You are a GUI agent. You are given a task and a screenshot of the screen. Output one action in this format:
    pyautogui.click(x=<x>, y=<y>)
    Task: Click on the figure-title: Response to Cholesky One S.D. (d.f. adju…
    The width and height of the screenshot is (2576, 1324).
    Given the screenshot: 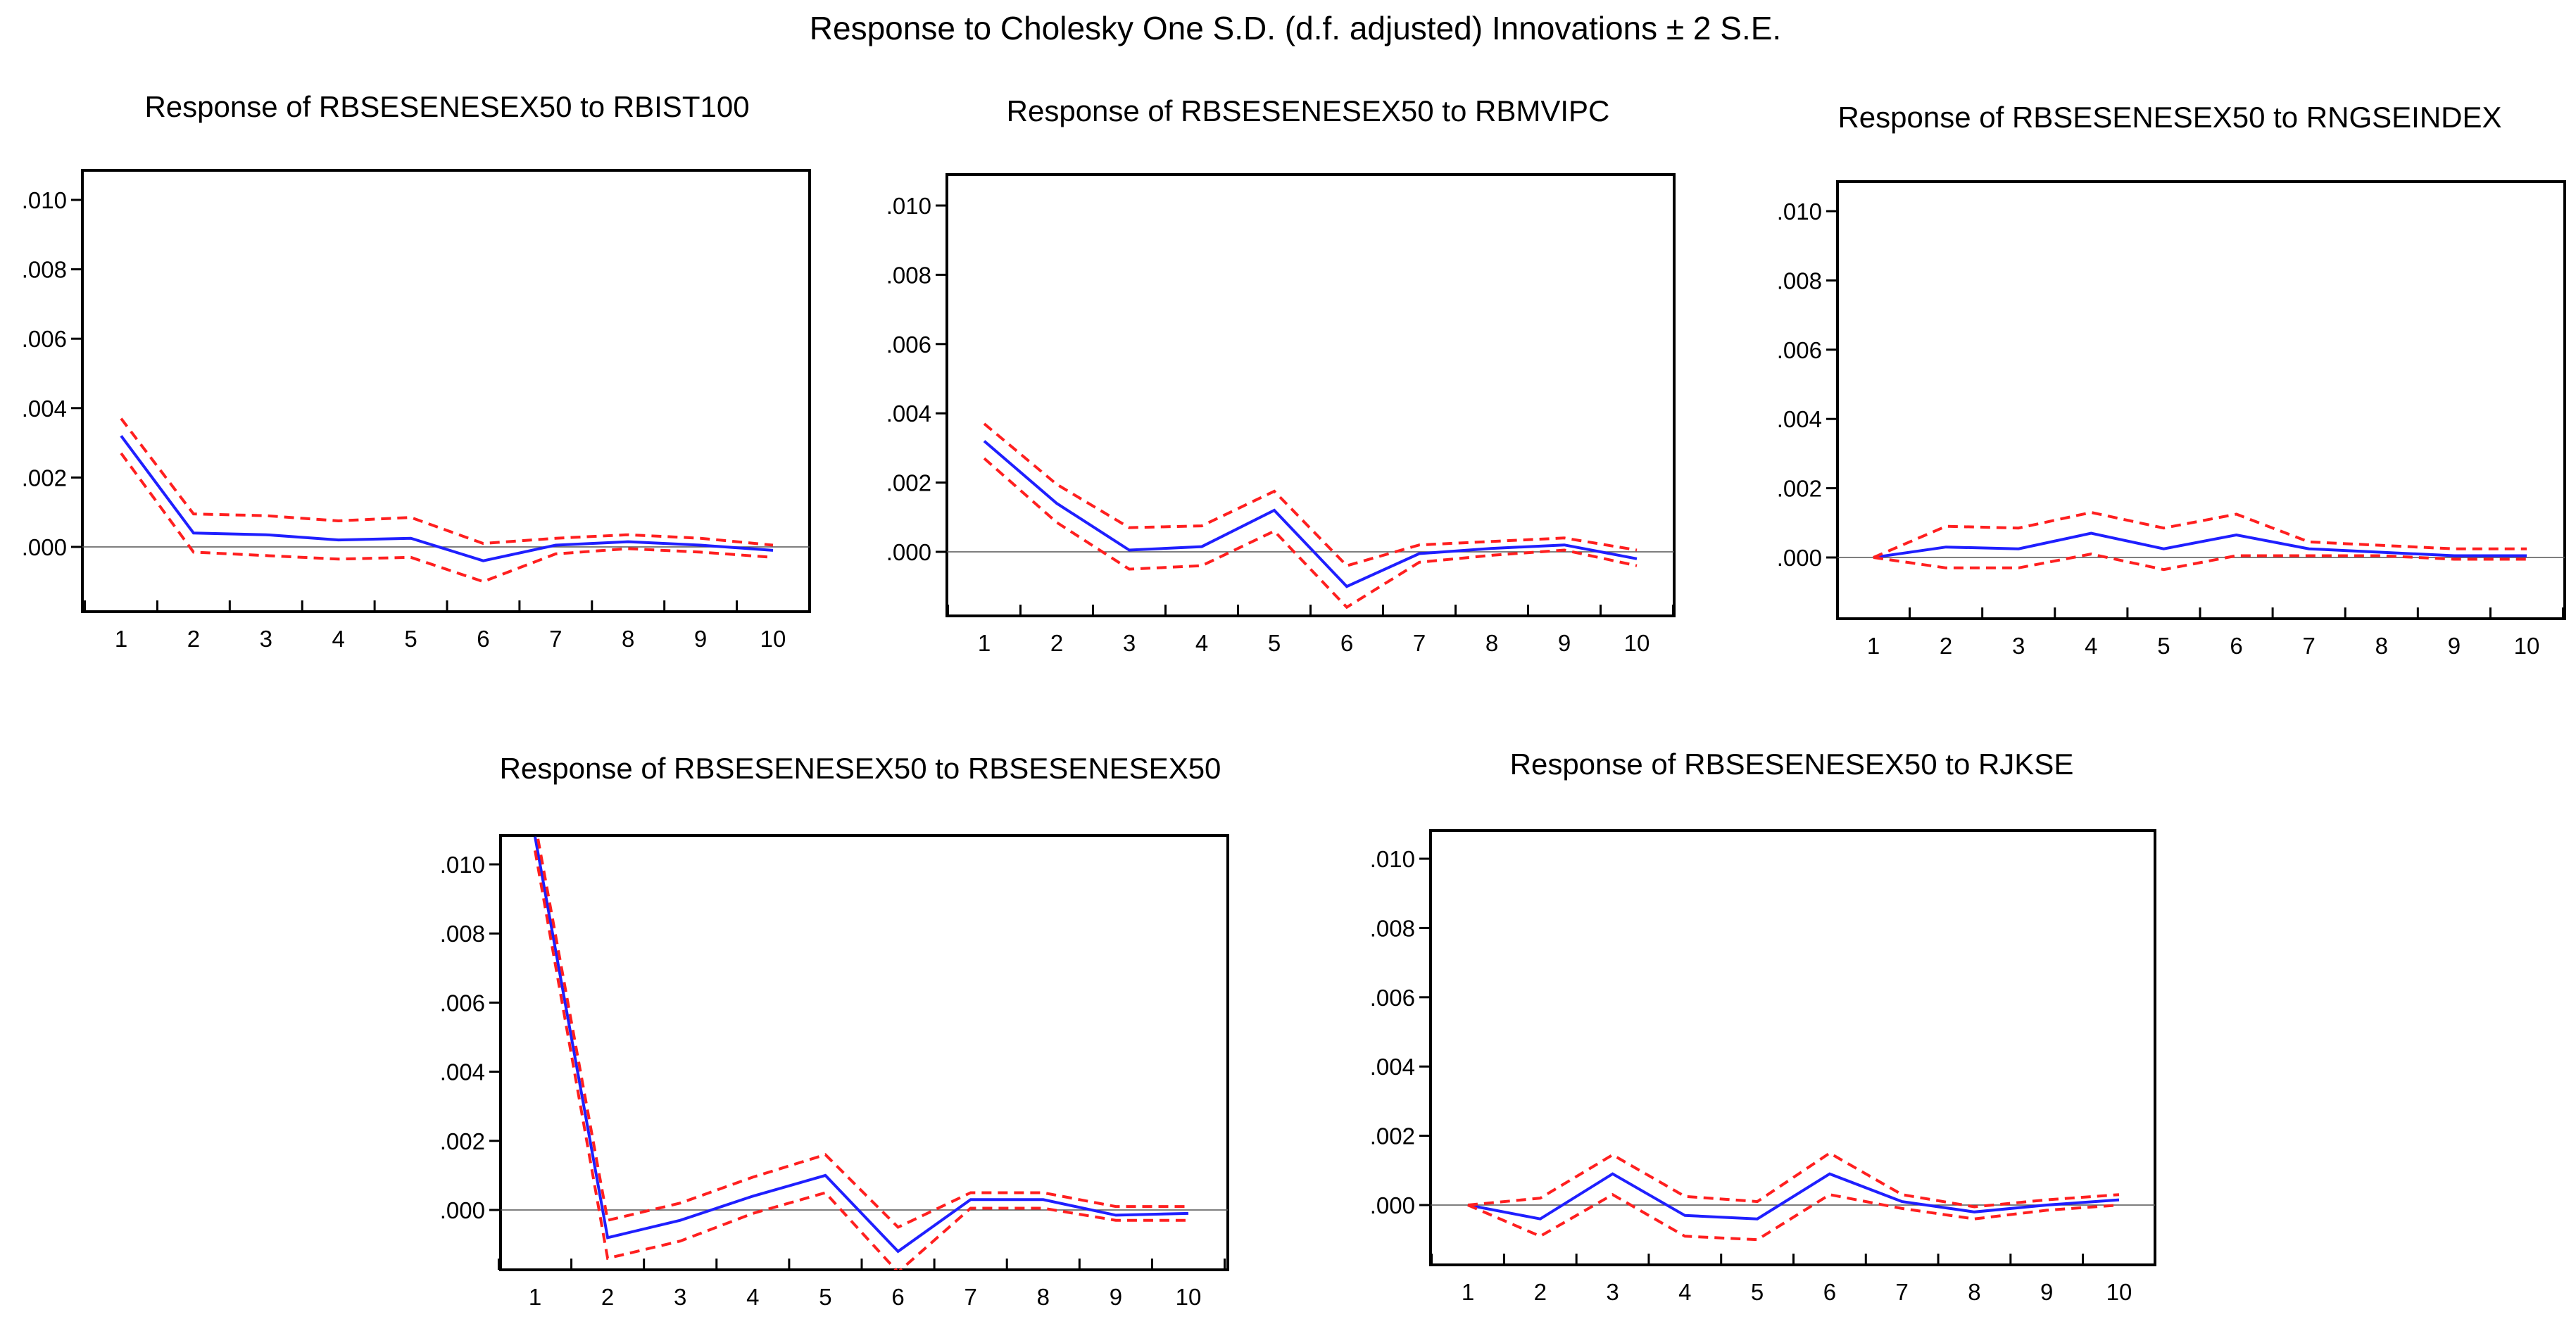 What is the action you would take?
    pyautogui.click(x=1296, y=28)
    